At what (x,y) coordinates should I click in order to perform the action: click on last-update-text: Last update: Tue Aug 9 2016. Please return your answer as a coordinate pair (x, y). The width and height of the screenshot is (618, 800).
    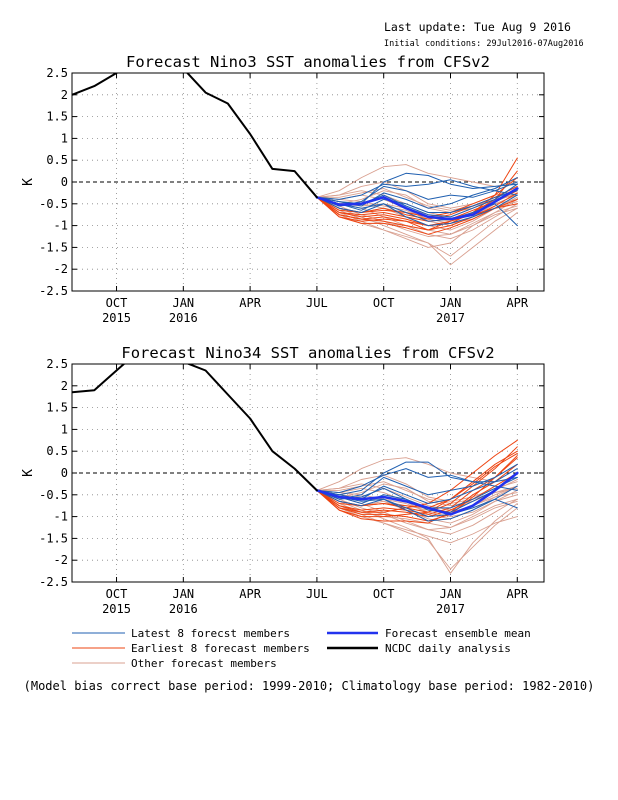
    Looking at the image, I should click on (477, 27).